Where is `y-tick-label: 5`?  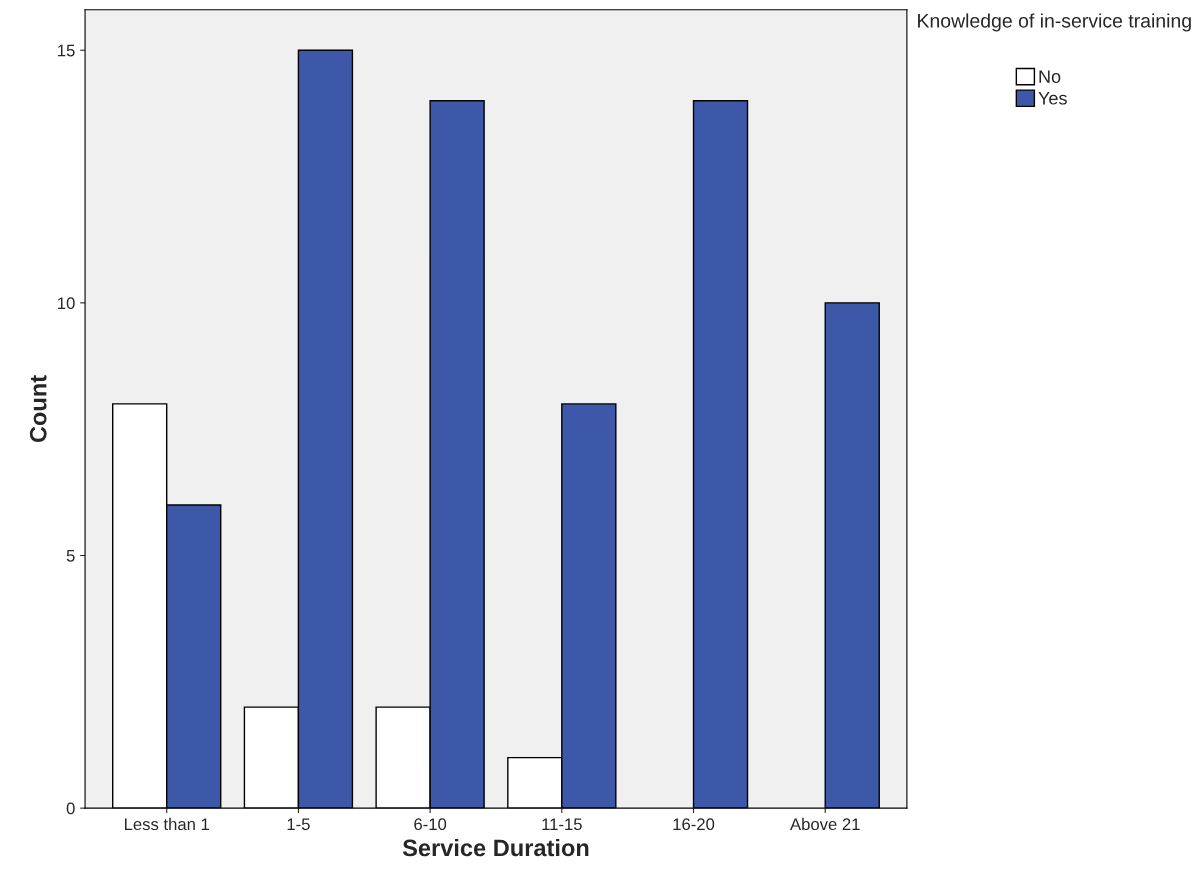 y-tick-label: 5 is located at coordinates (70, 556).